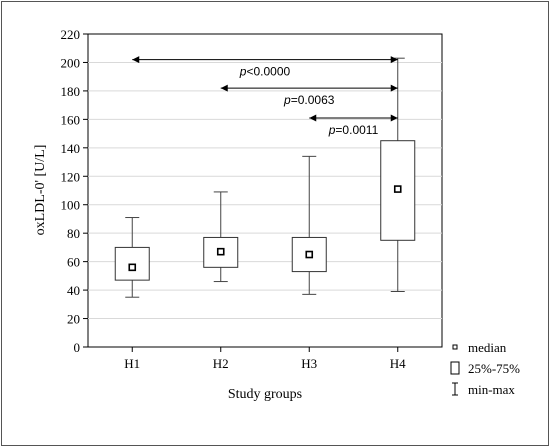 This screenshot has height=447, width=550. What do you see at coordinates (71, 148) in the screenshot?
I see `y-tick-label: 140` at bounding box center [71, 148].